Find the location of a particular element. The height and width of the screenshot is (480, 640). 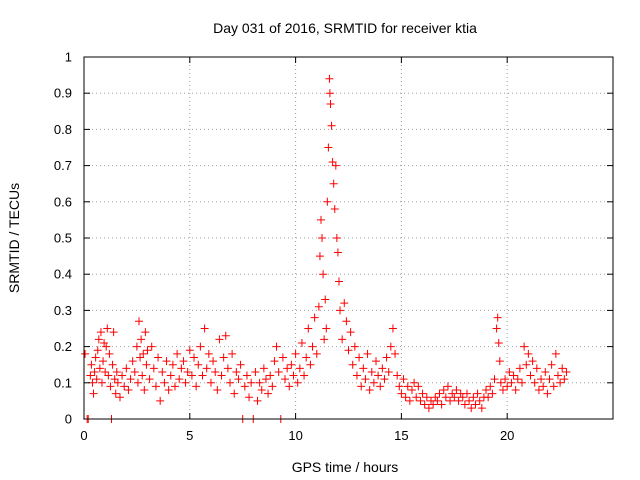

x-tick-label: 0 is located at coordinates (83, 435).